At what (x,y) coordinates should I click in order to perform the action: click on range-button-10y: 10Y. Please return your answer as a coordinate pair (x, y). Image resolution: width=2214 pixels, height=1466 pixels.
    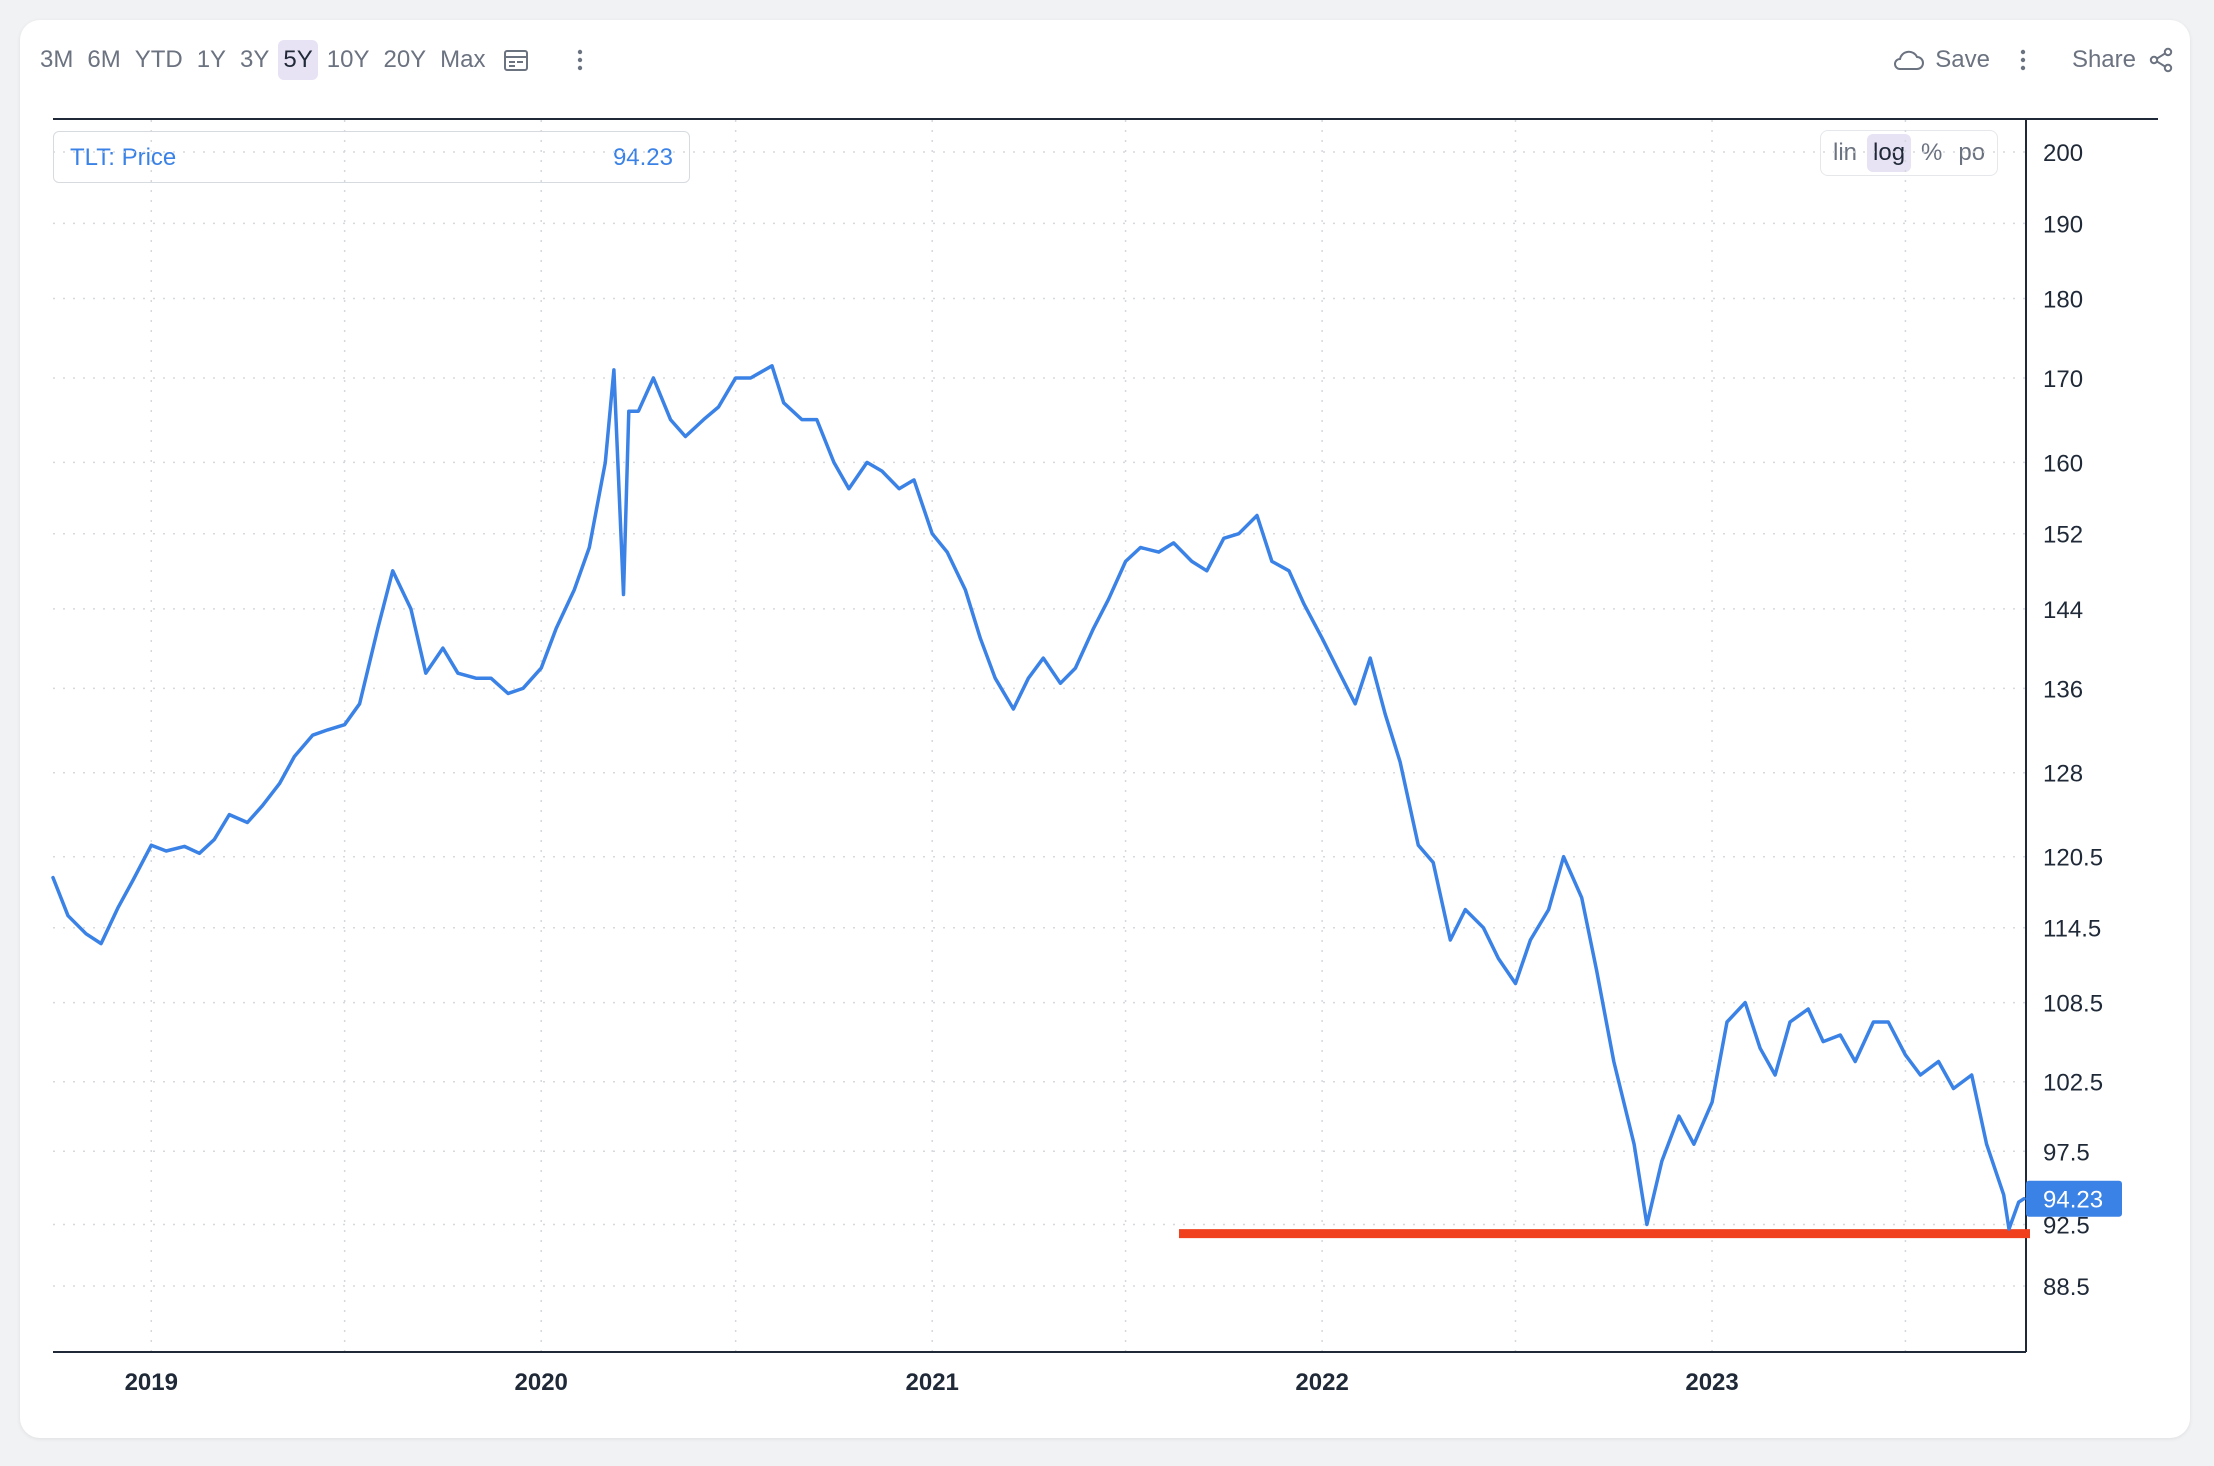
    Looking at the image, I should click on (348, 59).